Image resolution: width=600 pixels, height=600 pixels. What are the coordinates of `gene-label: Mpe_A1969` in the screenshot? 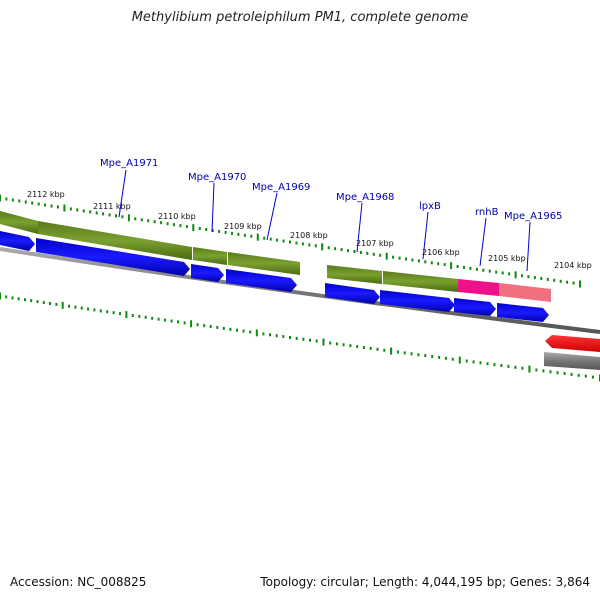 It's located at (281, 187).